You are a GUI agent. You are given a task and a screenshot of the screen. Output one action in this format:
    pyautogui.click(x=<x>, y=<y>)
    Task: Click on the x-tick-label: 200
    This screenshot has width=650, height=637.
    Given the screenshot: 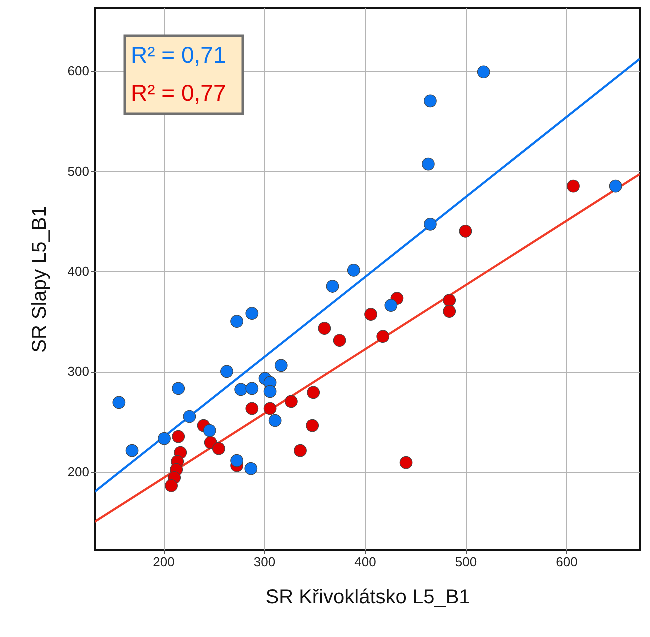 What is the action you would take?
    pyautogui.click(x=164, y=562)
    